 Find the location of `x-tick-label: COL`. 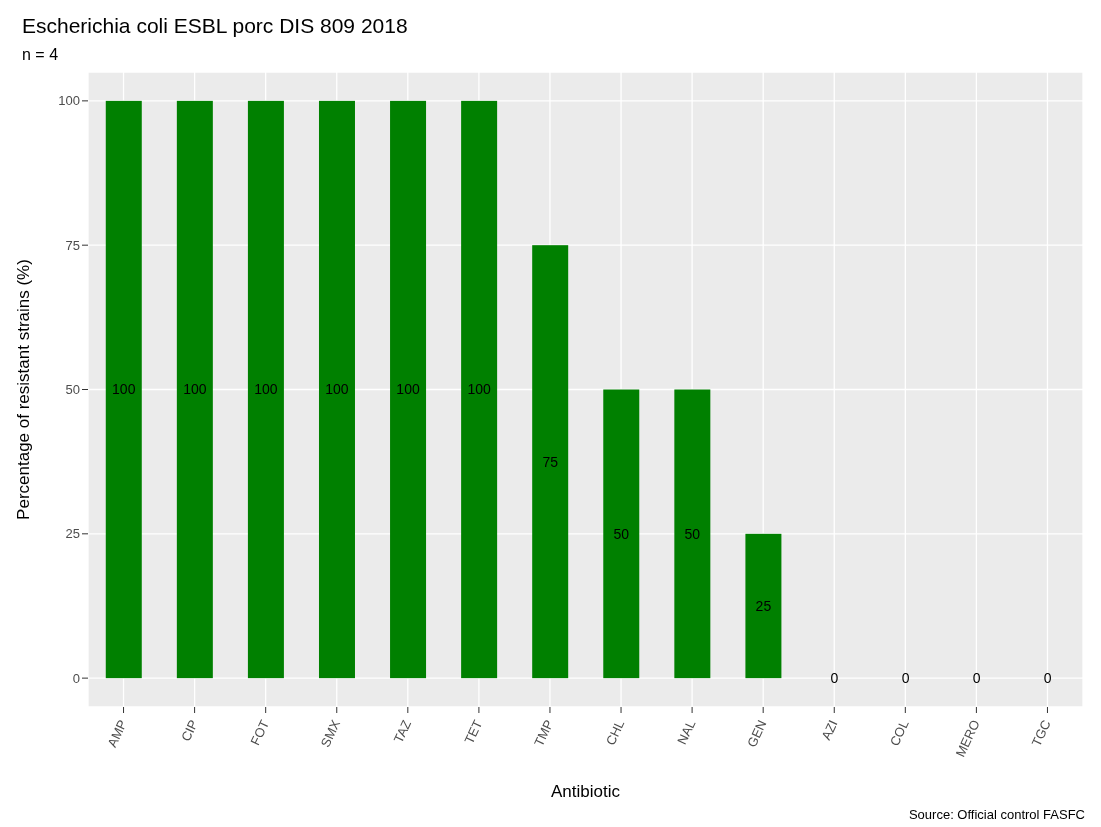

x-tick-label: COL is located at coordinates (899, 733).